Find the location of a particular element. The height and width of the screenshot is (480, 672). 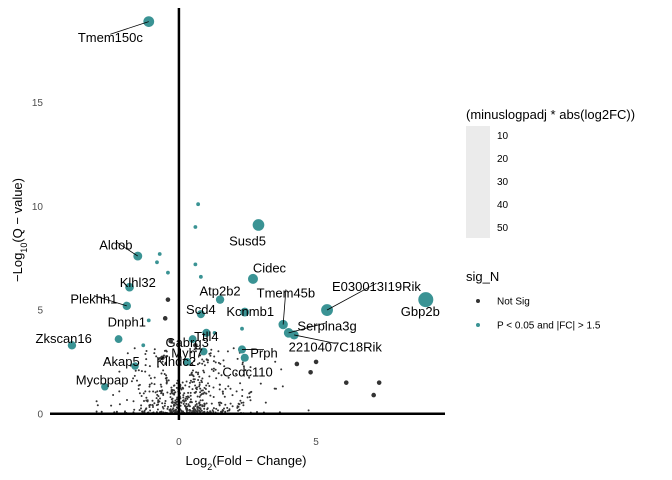

data-point-scd4 is located at coordinates (200, 314).